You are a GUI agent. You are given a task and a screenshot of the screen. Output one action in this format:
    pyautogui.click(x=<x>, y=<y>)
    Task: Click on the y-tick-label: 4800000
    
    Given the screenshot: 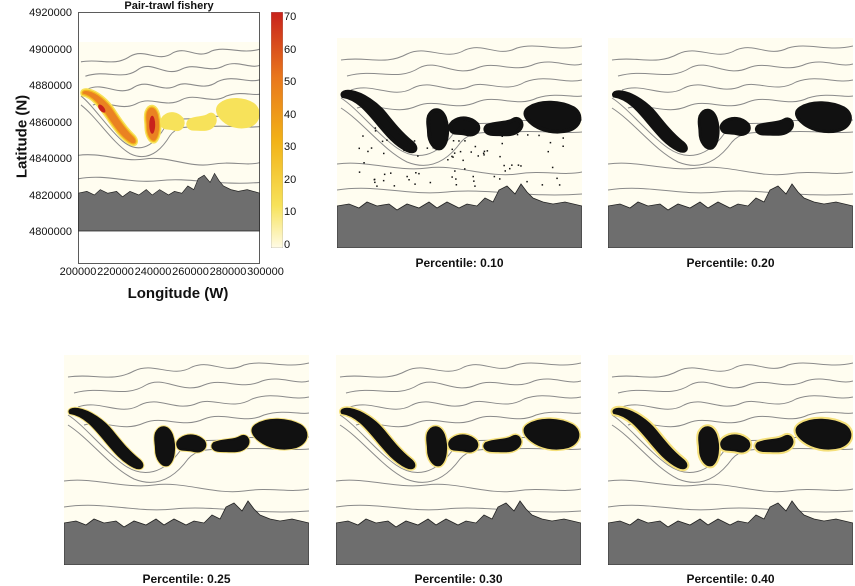 What is the action you would take?
    pyautogui.click(x=50, y=232)
    